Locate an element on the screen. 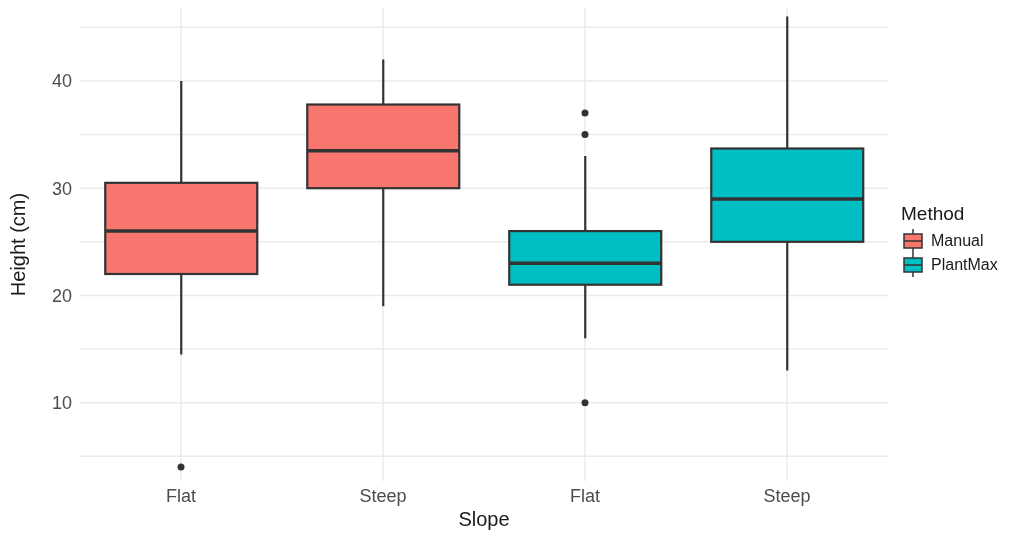  x-axis-title: Slope is located at coordinates (484, 519).